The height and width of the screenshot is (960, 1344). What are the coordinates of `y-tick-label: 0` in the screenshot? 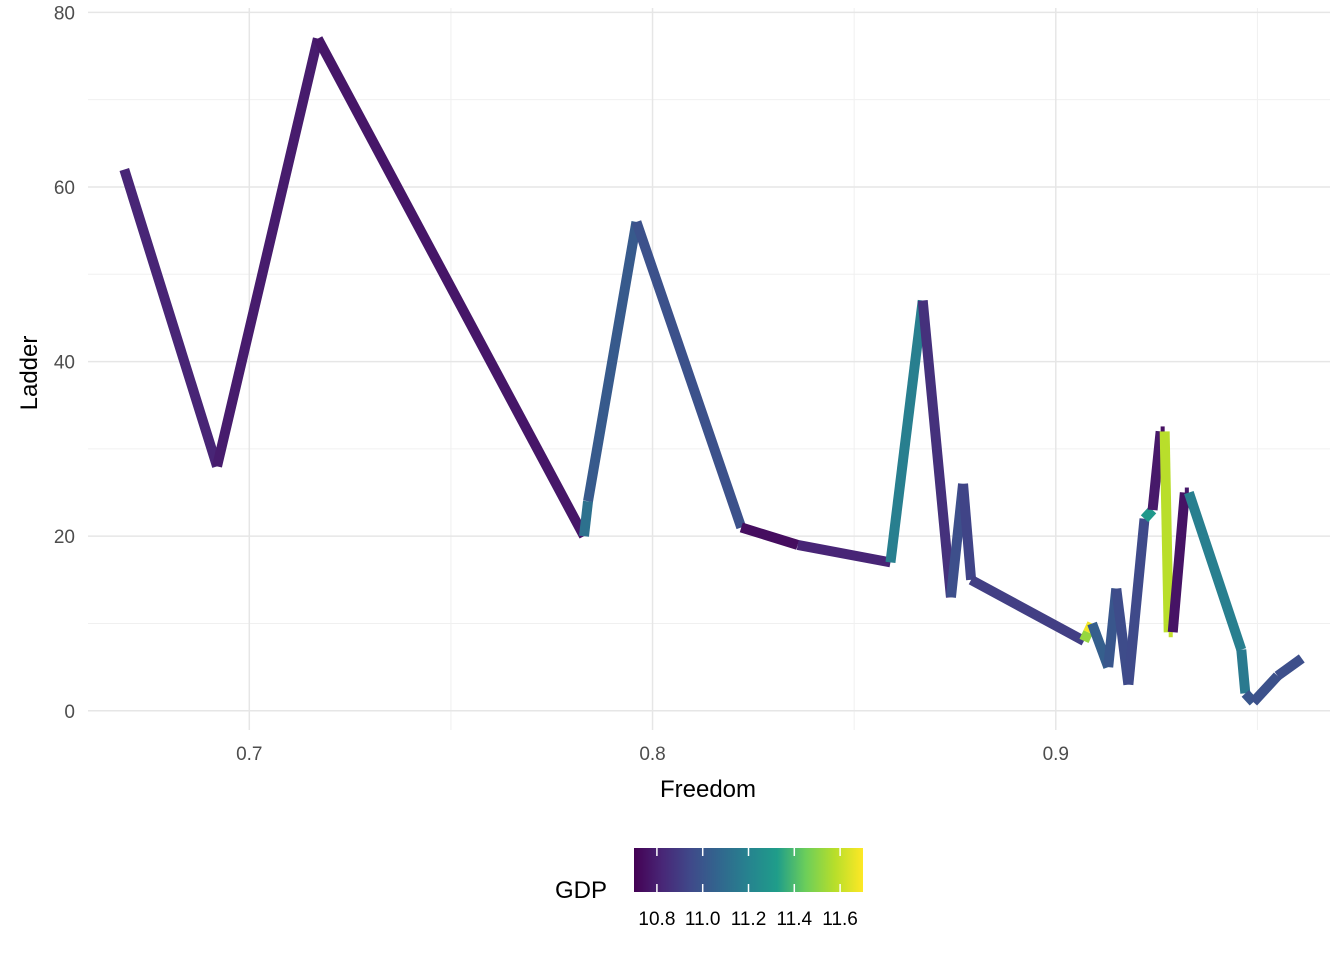 It's located at (69, 712).